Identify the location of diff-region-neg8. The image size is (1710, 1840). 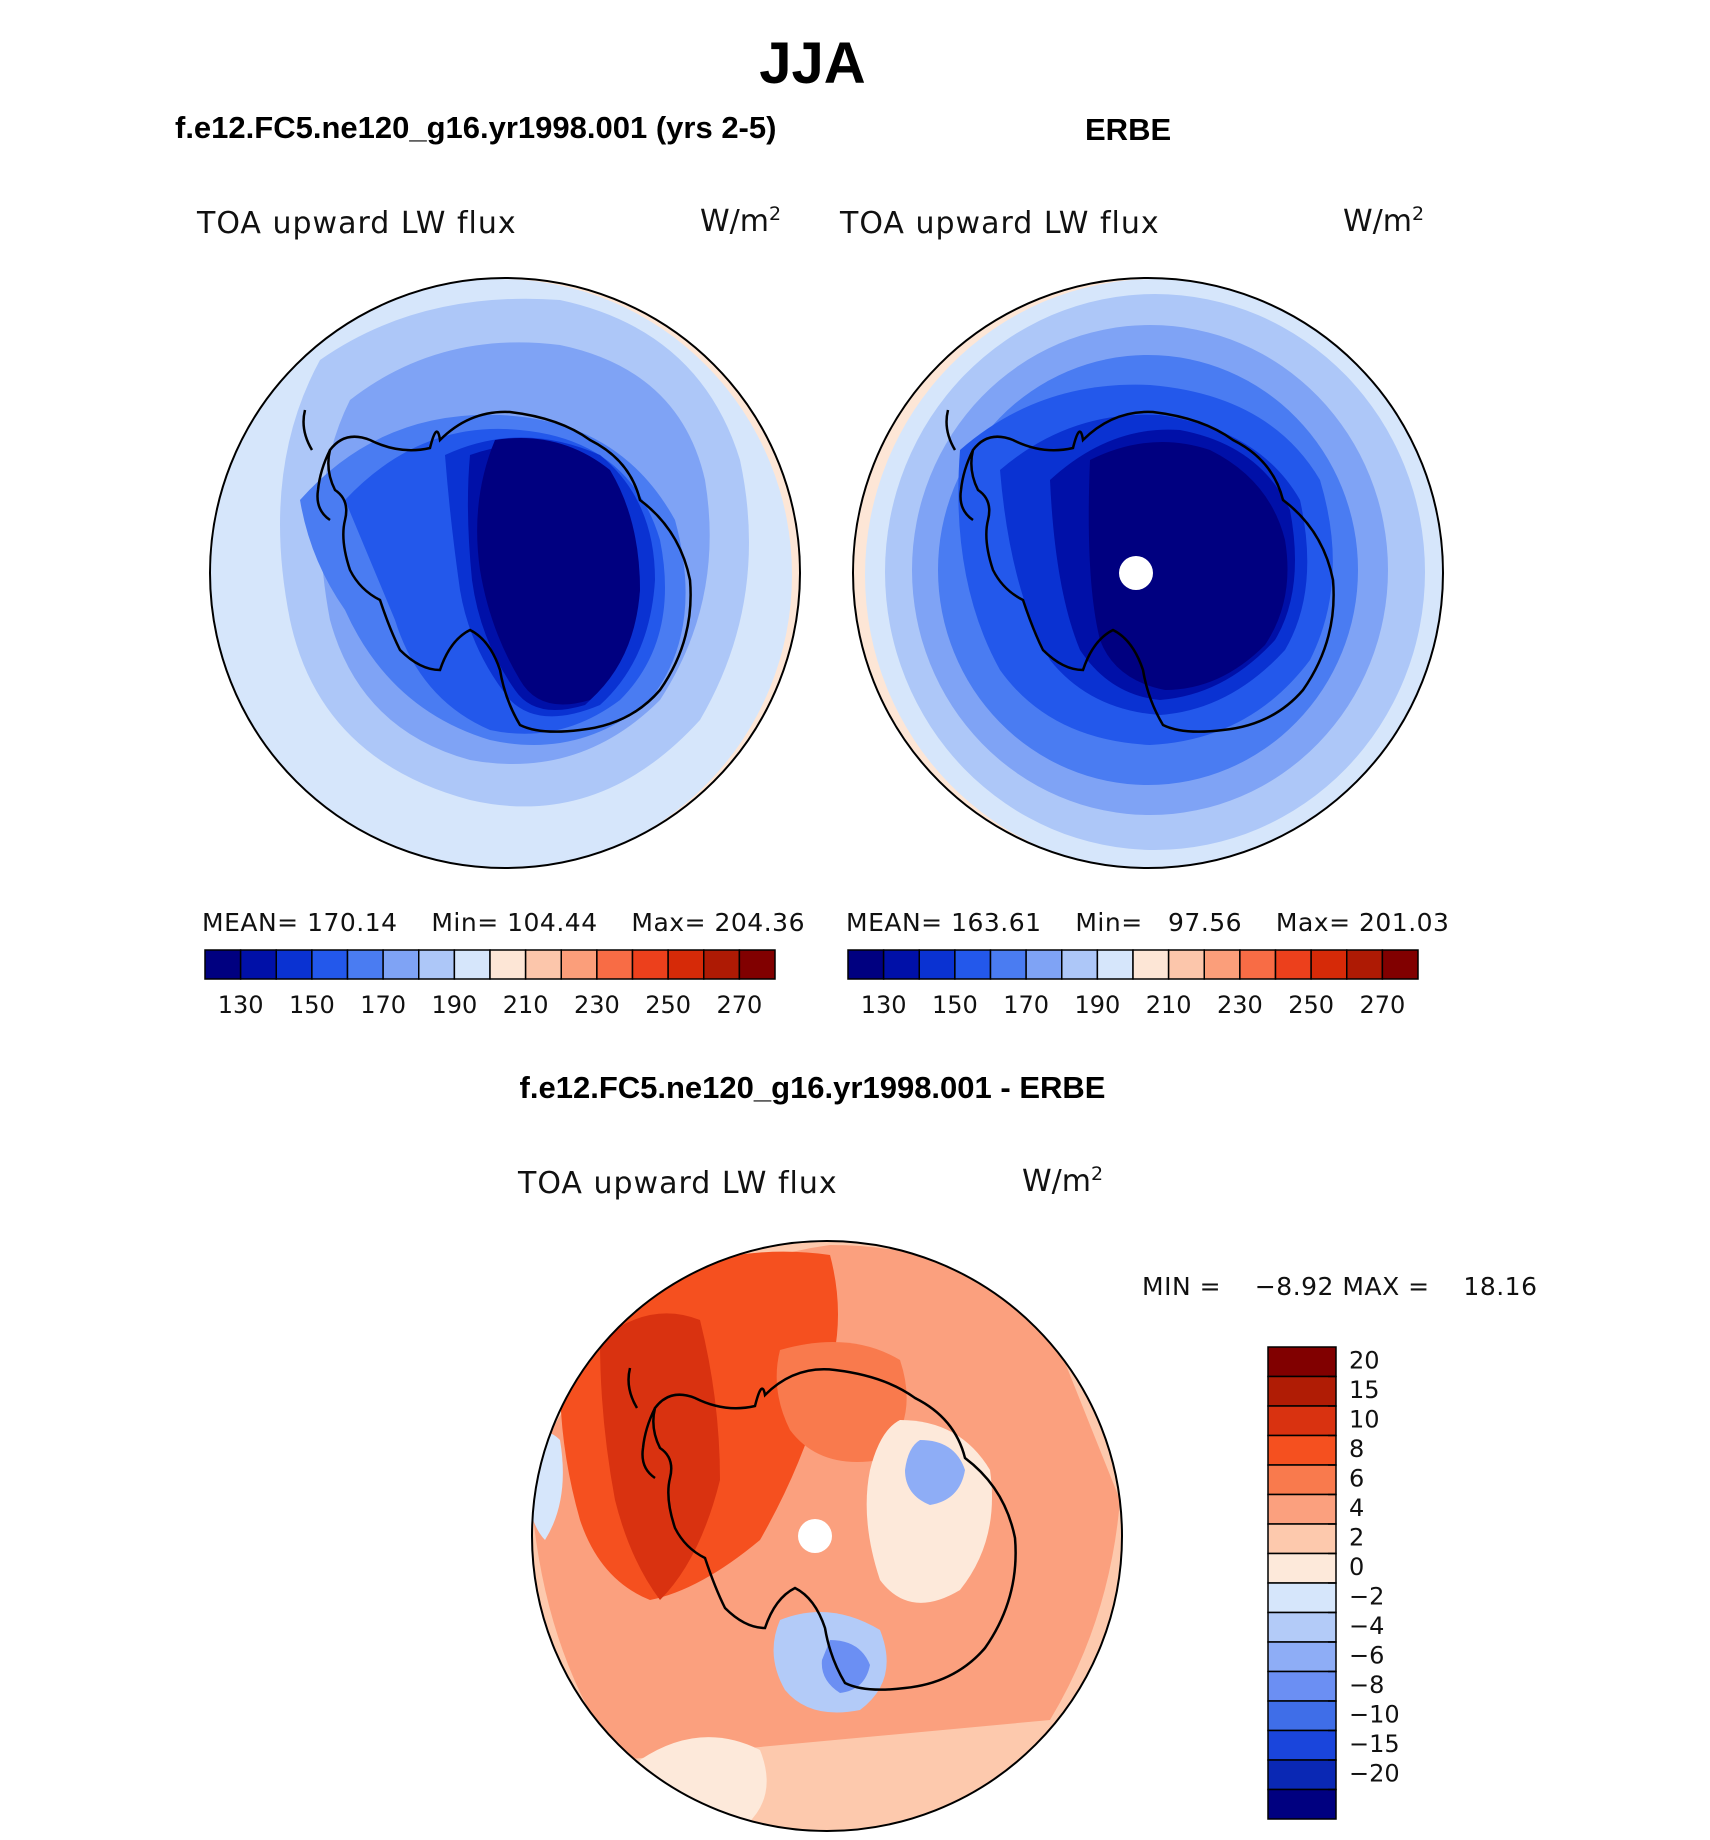
(845, 1666).